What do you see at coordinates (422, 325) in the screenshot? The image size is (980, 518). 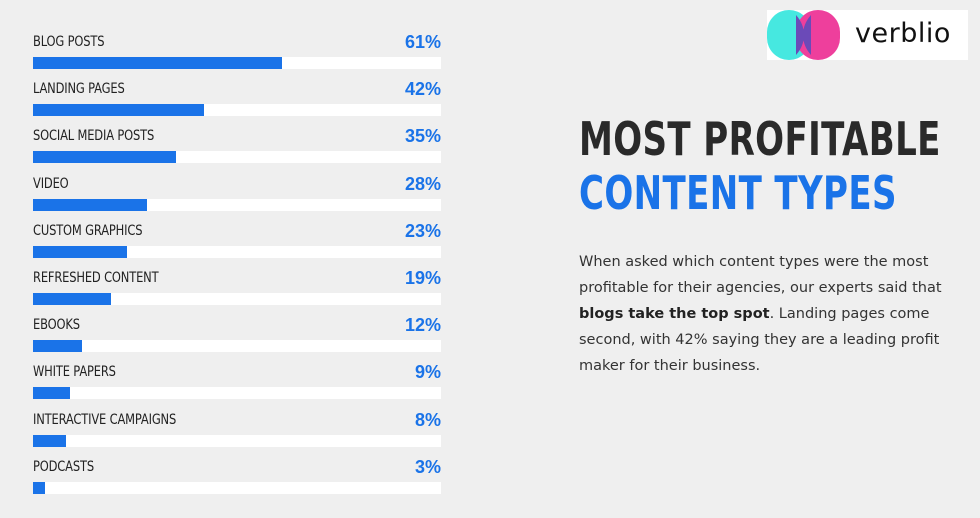 I see `bar-value-label: 12%` at bounding box center [422, 325].